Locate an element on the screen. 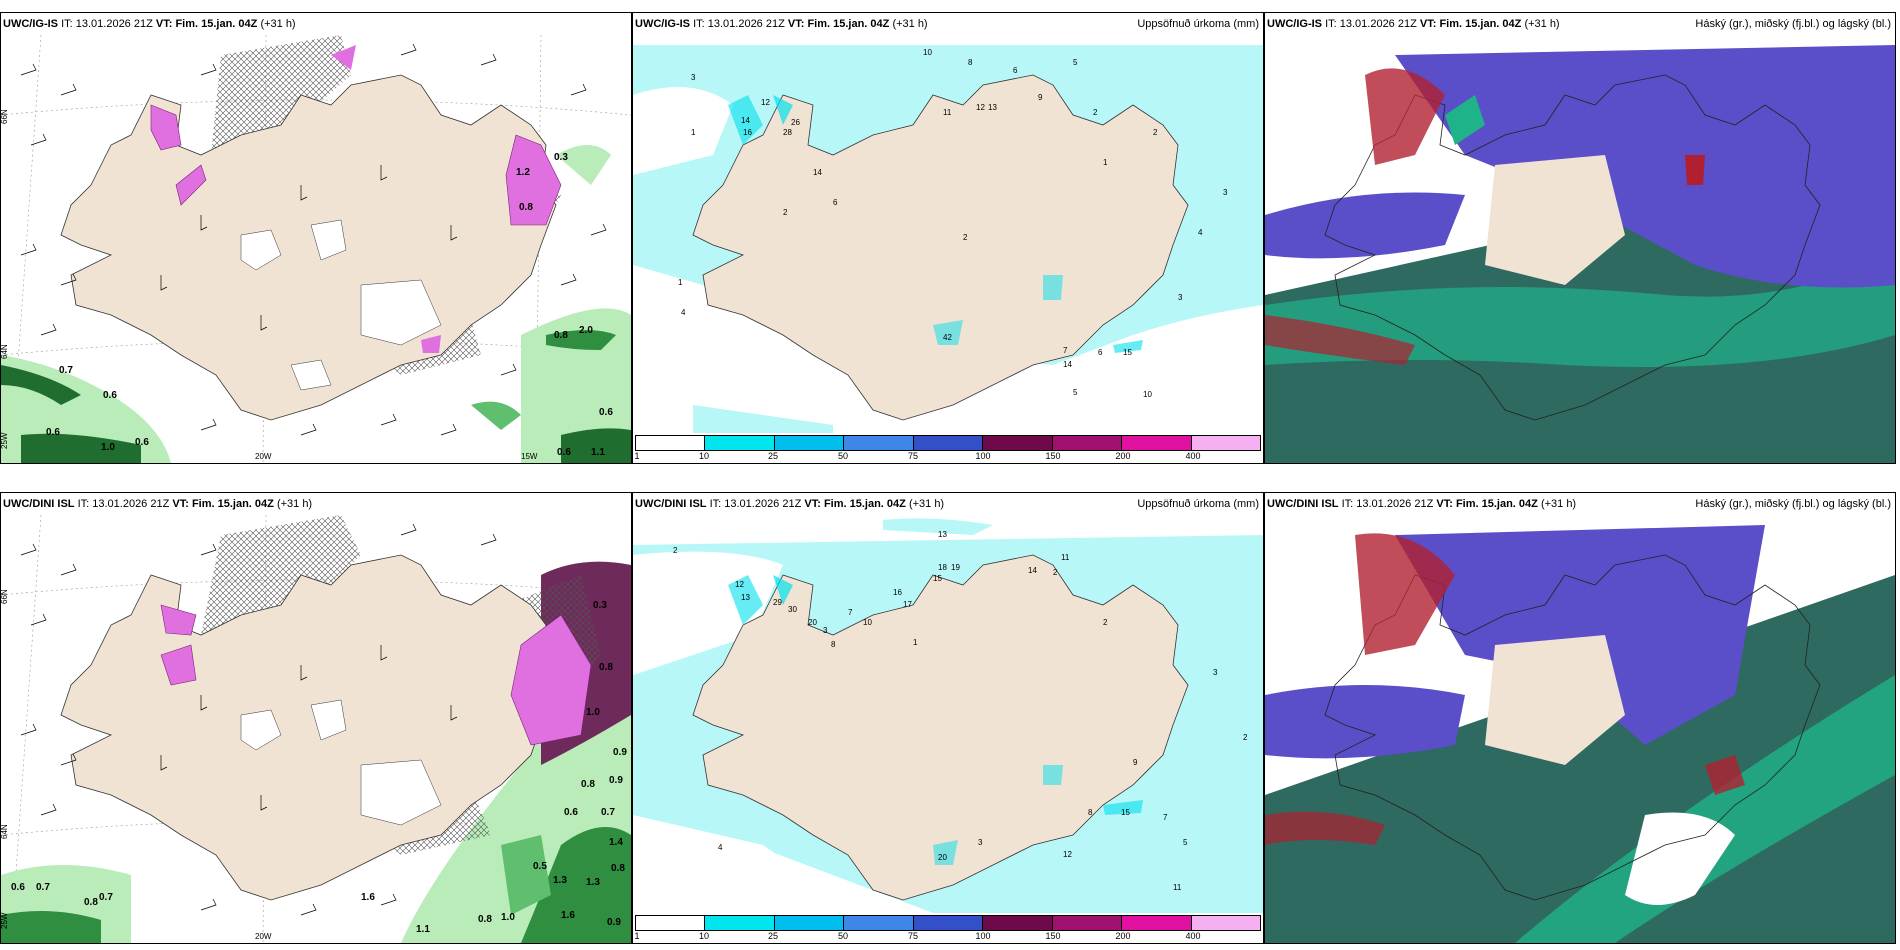 This screenshot has width=1900, height=950. colorbar-tick: 400 is located at coordinates (1193, 456).